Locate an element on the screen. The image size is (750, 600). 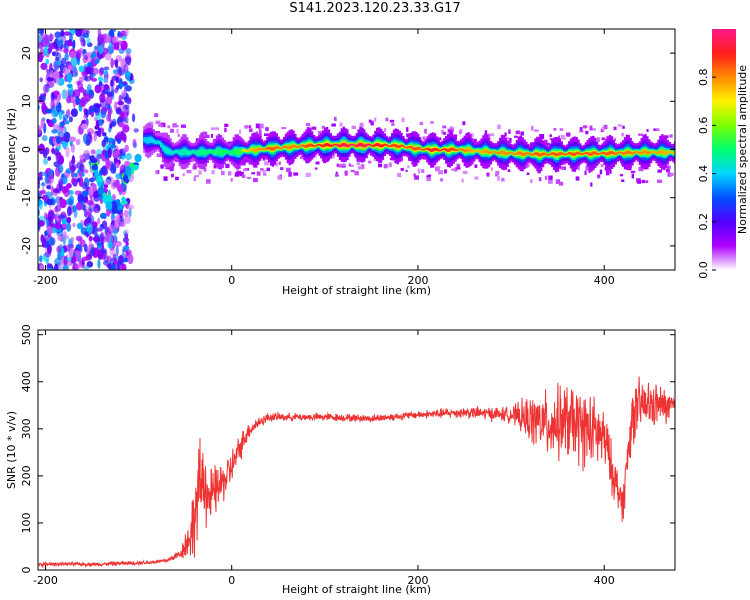
colorbar-gradient is located at coordinates (724, 149).